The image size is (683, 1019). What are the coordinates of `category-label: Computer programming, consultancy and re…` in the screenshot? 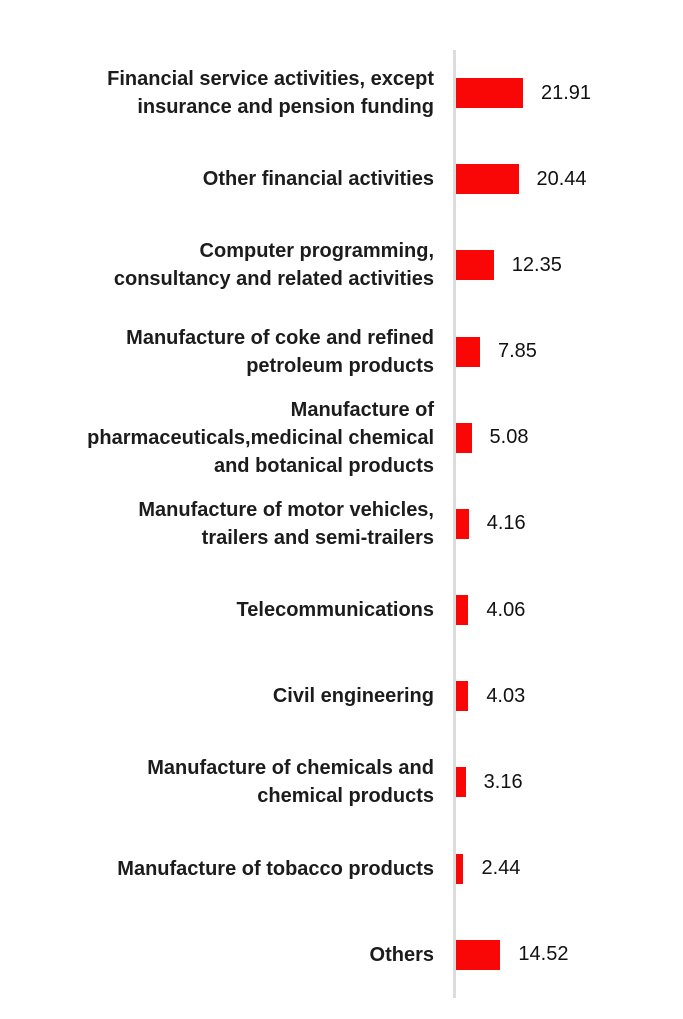 It's located at (273, 265).